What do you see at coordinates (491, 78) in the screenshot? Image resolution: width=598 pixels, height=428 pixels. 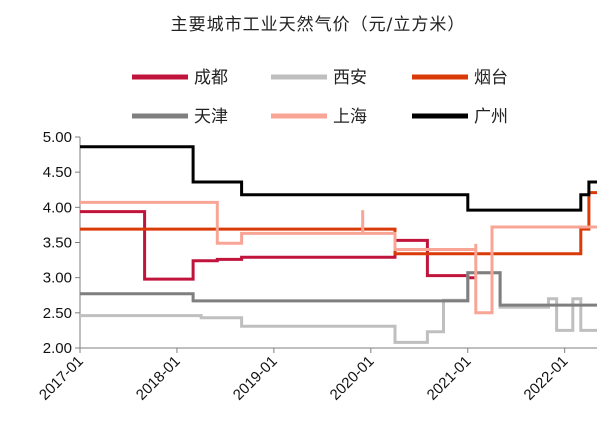 I see `legend-label: 烟台` at bounding box center [491, 78].